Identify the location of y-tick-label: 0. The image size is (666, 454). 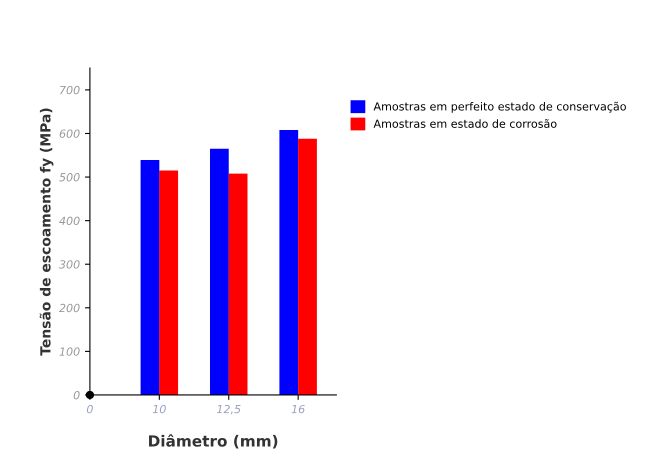
(77, 395).